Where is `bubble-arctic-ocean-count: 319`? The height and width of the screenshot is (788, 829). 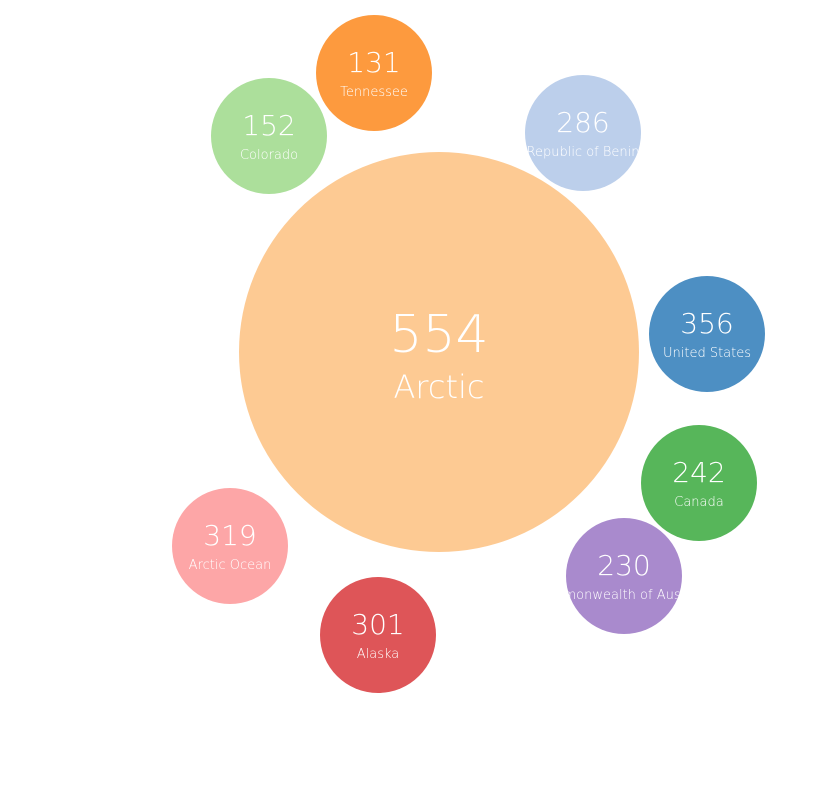 bubble-arctic-ocean-count: 319 is located at coordinates (229, 535).